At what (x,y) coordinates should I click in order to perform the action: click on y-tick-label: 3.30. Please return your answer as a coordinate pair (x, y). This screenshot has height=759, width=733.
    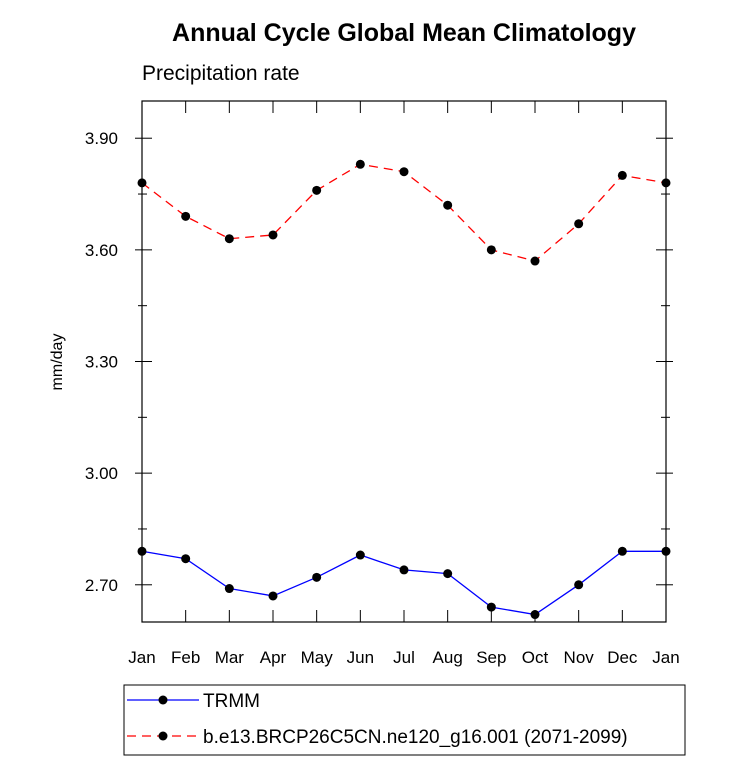
    Looking at the image, I should click on (101, 362).